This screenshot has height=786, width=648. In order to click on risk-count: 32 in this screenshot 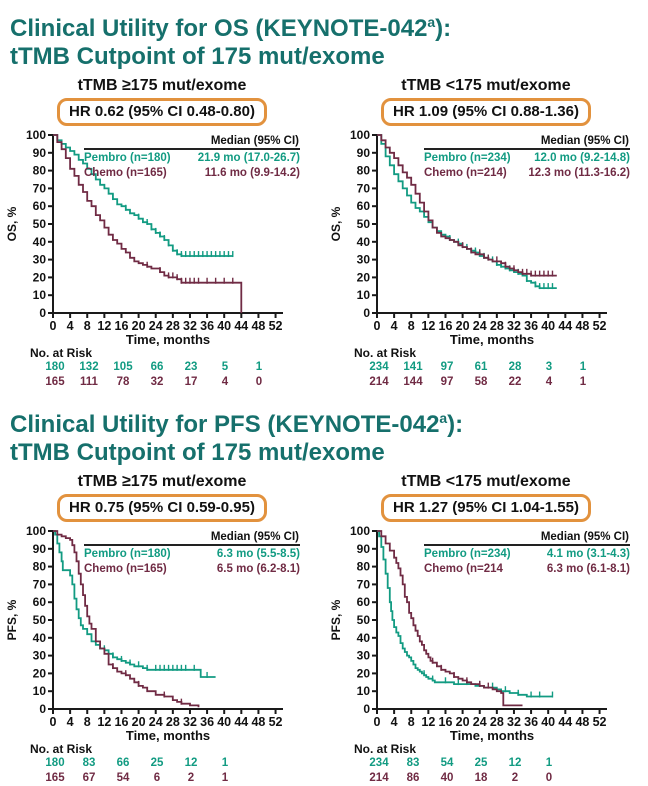, I will do `click(157, 382)`.